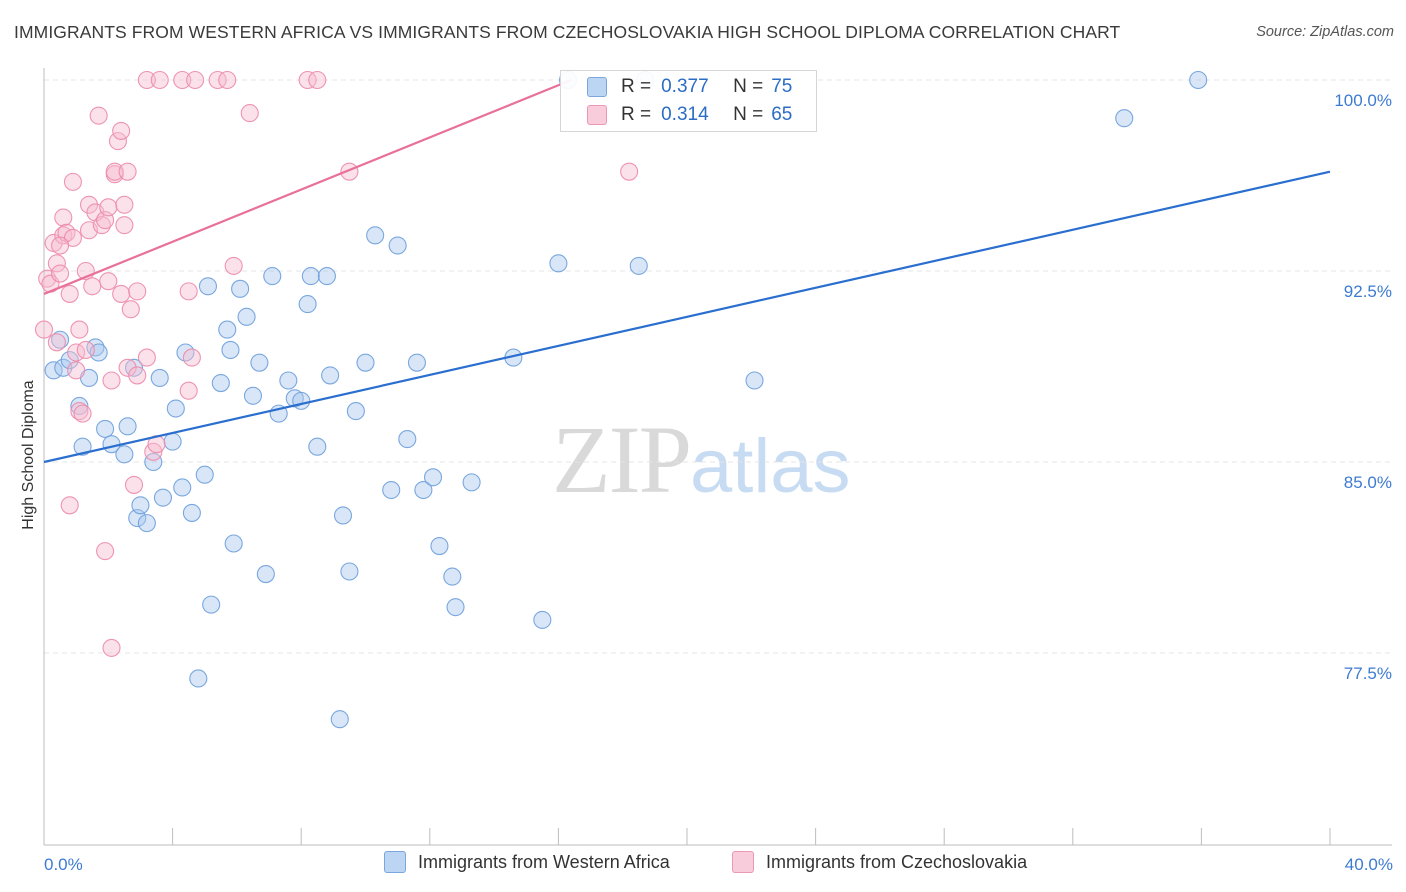  What do you see at coordinates (685, 114) in the screenshot?
I see `legend-r-value: 0.314` at bounding box center [685, 114].